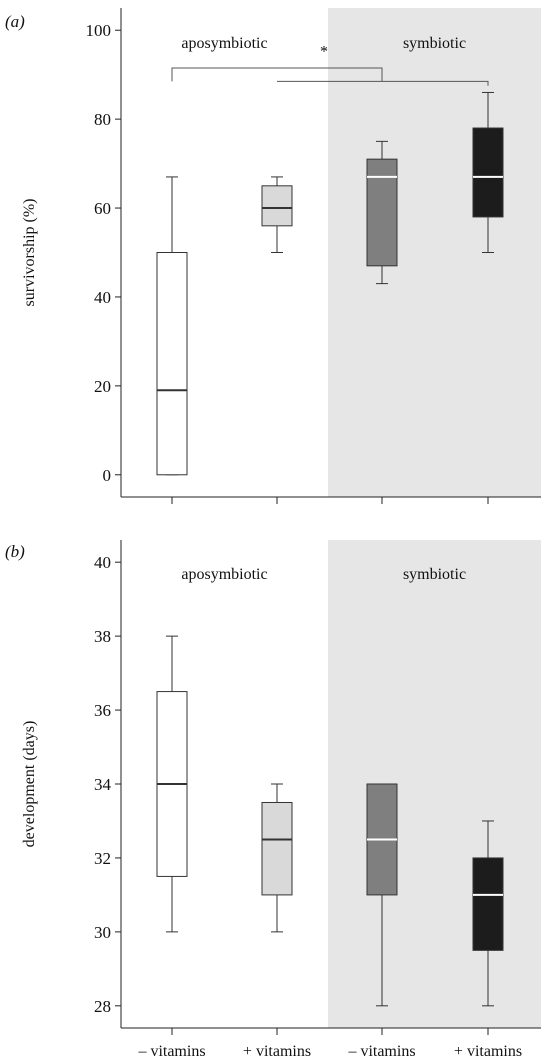 The image size is (557, 1062). I want to click on y-tick-label: 0, so click(107, 475).